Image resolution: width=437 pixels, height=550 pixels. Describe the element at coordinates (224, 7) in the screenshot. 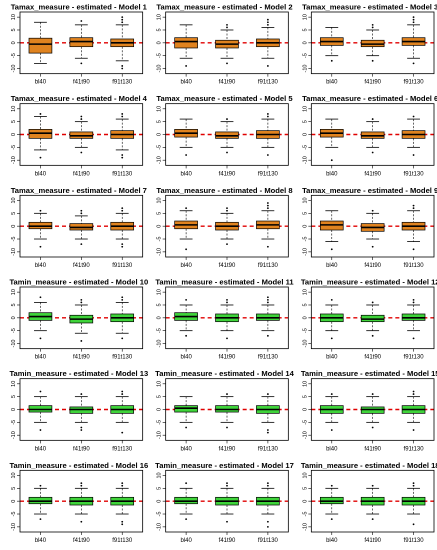

I see `panel-title: Tamax_measure - estimated - Model 2` at that location.